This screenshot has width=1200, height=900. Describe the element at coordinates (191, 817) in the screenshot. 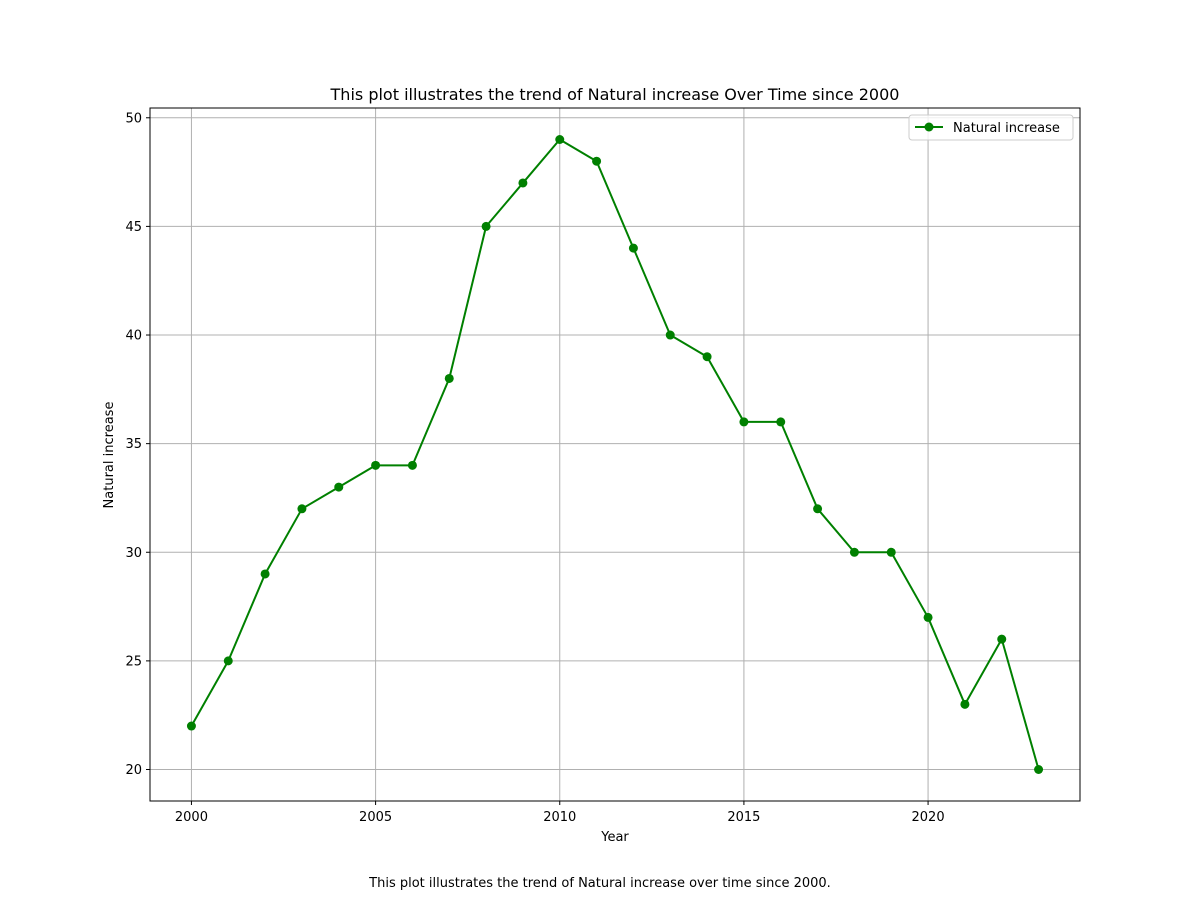

I see `x-tick-label: 2000` at that location.